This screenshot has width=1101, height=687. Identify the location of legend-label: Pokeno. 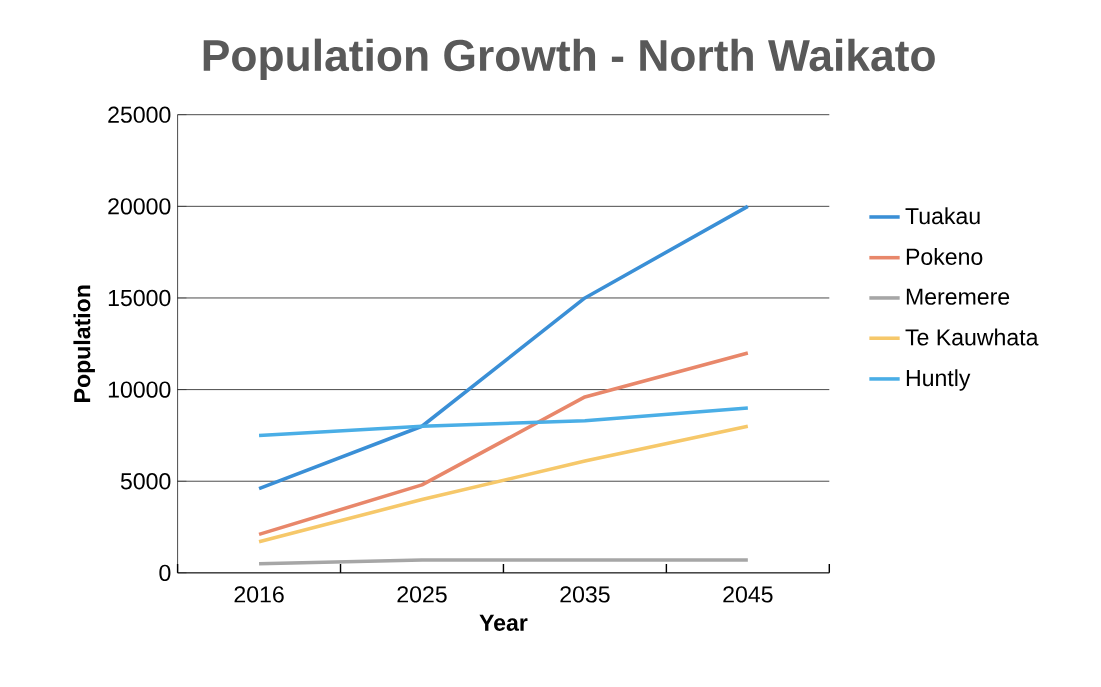
(944, 256).